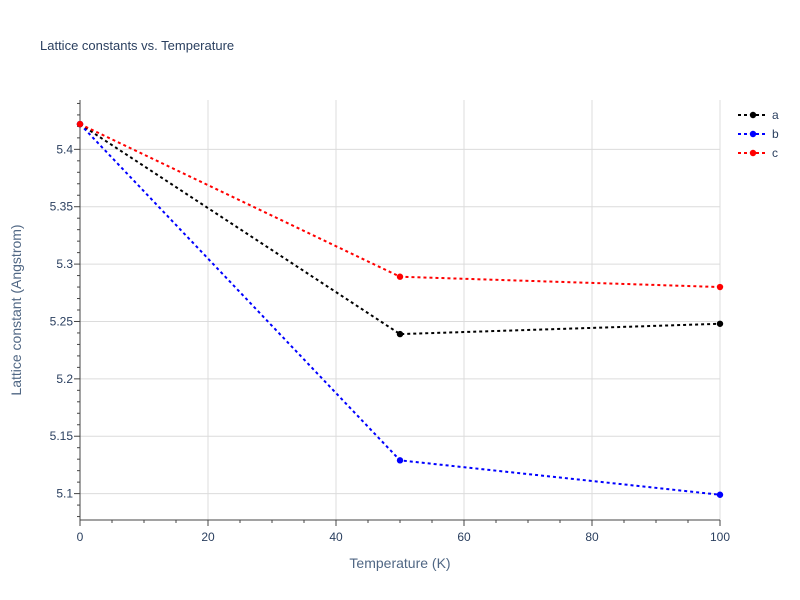  I want to click on y-tick-label: 5.1, so click(64, 494).